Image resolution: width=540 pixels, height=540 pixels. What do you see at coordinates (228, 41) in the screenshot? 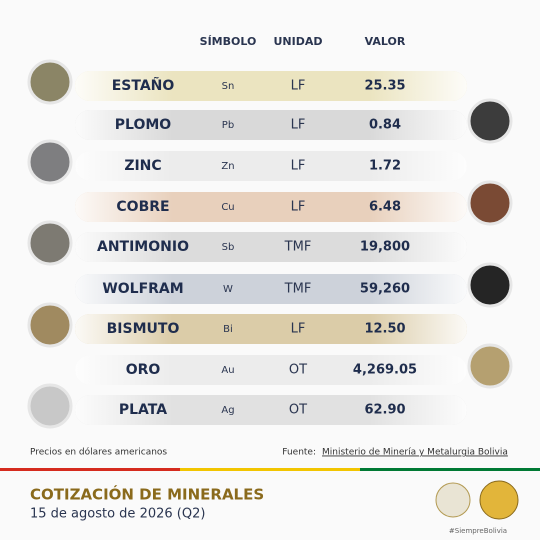
I see `column-header: SÍMBOLO` at bounding box center [228, 41].